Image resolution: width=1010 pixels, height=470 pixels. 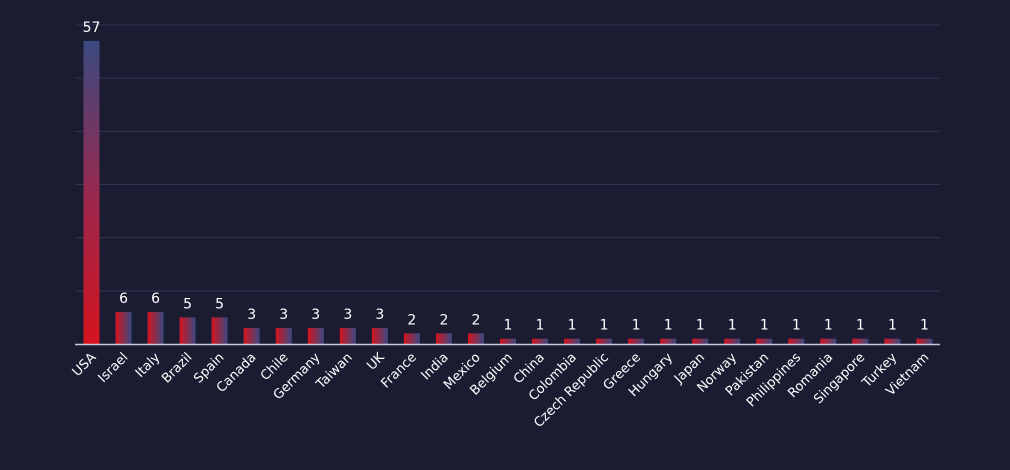 I want to click on bar-singapore, so click(x=860, y=341).